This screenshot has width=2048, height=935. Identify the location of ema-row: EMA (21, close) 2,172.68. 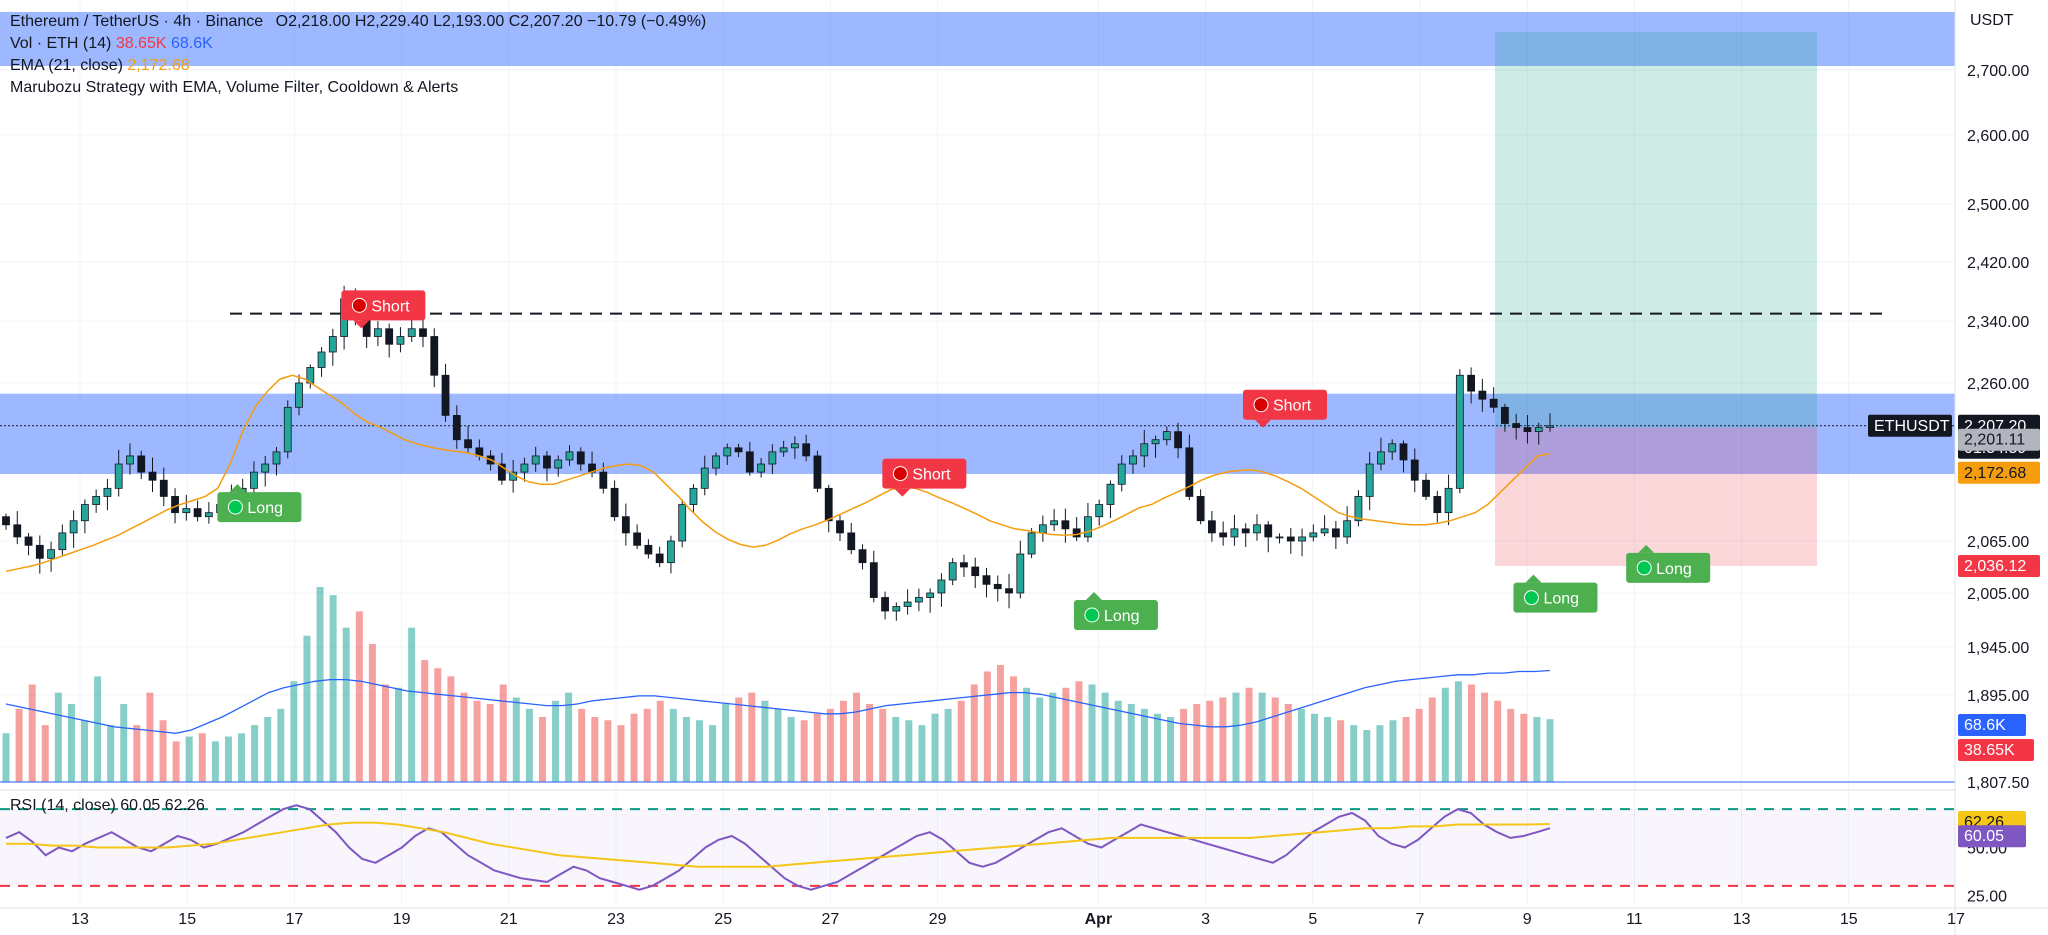
(358, 66).